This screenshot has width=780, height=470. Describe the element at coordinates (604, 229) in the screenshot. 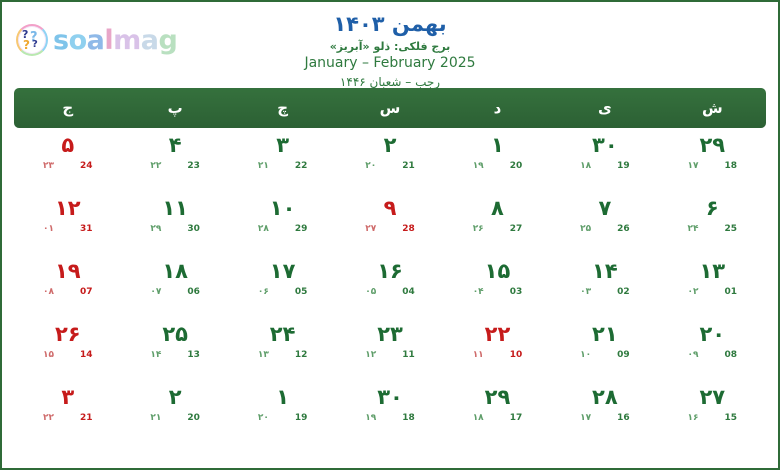

I see `secondary-dates: ۲۵ 26` at that location.